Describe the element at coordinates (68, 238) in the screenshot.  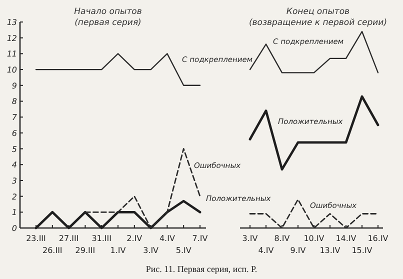
I see `x-tick-label: 27.III` at that location.